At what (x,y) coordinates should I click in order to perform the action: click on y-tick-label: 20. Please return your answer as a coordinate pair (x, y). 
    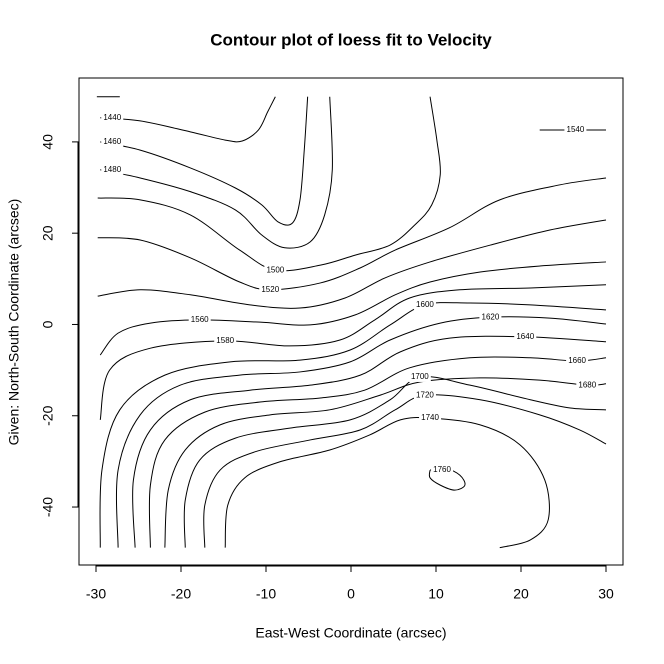
    Looking at the image, I should click on (48, 233).